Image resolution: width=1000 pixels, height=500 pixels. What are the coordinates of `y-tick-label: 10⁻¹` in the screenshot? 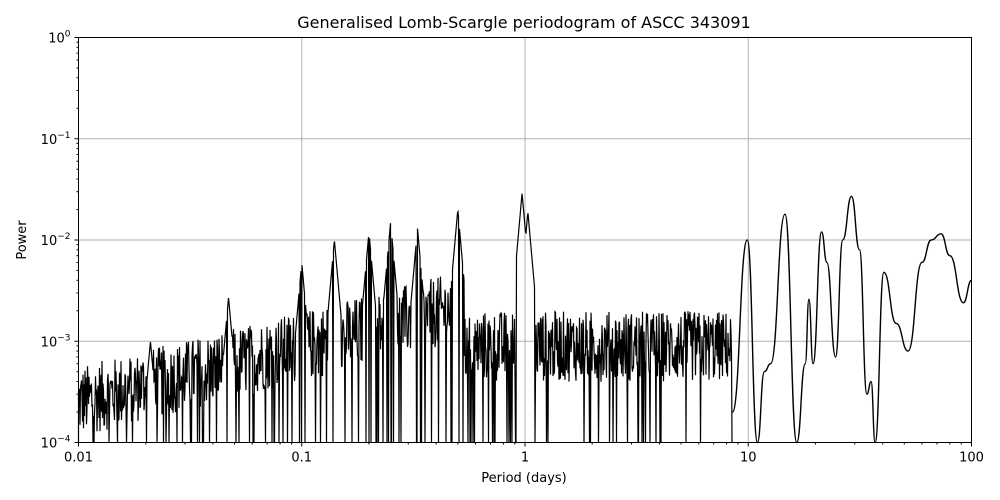 It's located at (56, 139).